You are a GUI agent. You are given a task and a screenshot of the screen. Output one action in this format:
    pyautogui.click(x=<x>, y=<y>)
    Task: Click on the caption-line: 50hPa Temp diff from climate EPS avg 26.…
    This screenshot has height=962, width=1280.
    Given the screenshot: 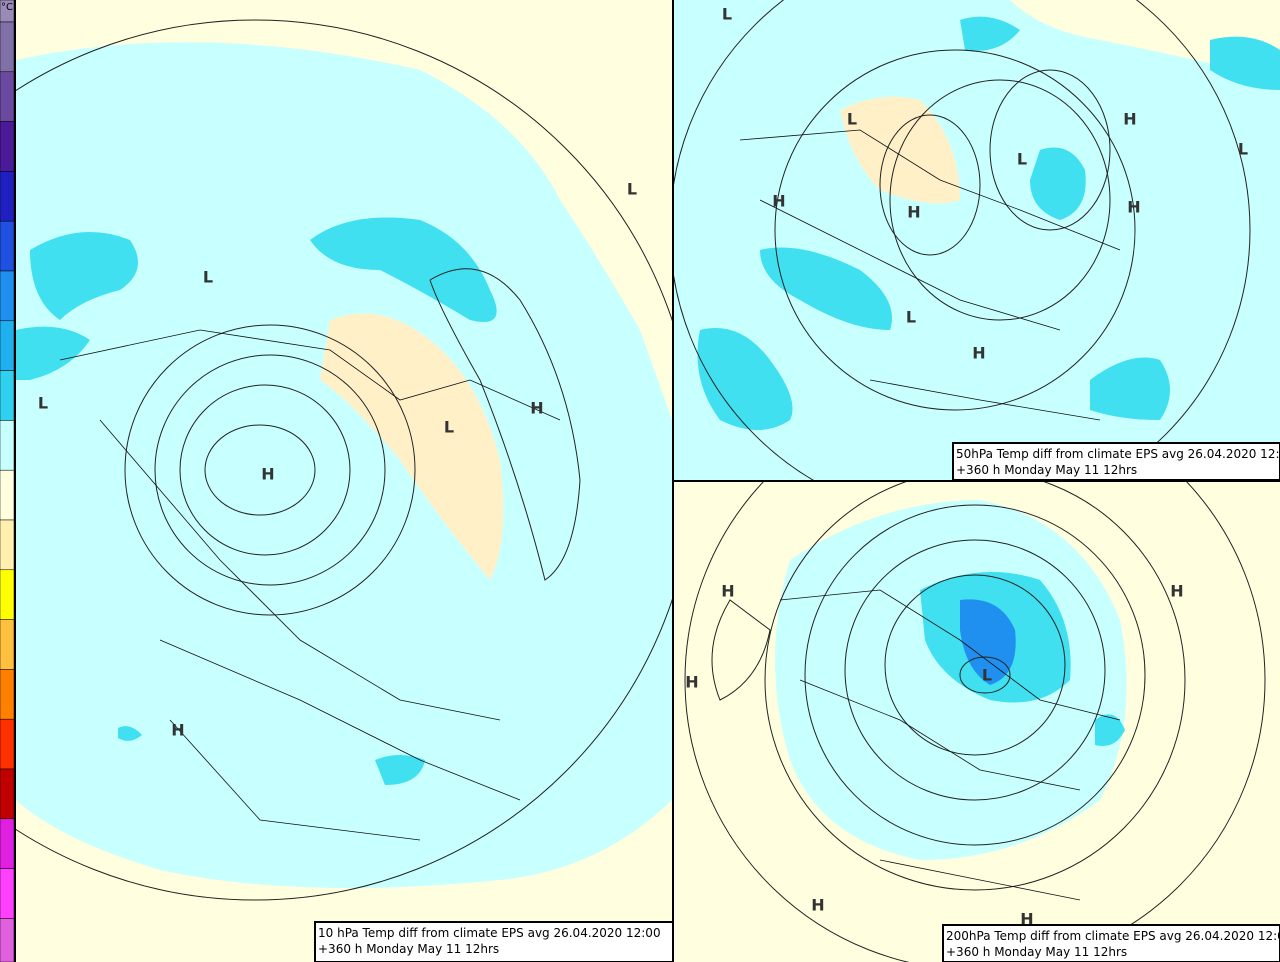 What is the action you would take?
    pyautogui.click(x=1118, y=454)
    